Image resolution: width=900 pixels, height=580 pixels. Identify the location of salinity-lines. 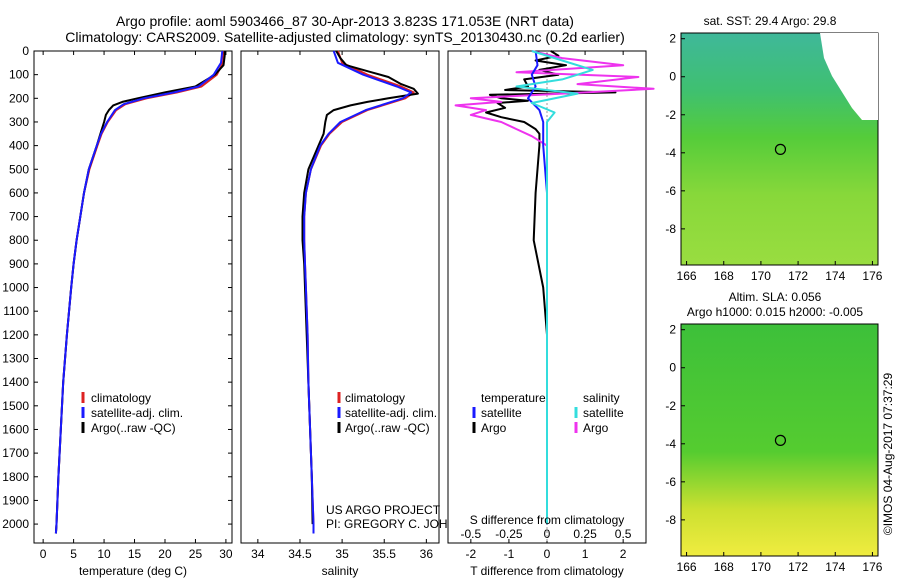
(360, 292).